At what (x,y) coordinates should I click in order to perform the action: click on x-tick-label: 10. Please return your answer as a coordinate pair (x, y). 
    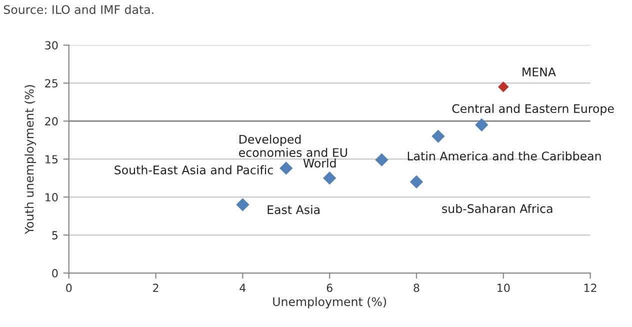
    Looking at the image, I should click on (504, 288).